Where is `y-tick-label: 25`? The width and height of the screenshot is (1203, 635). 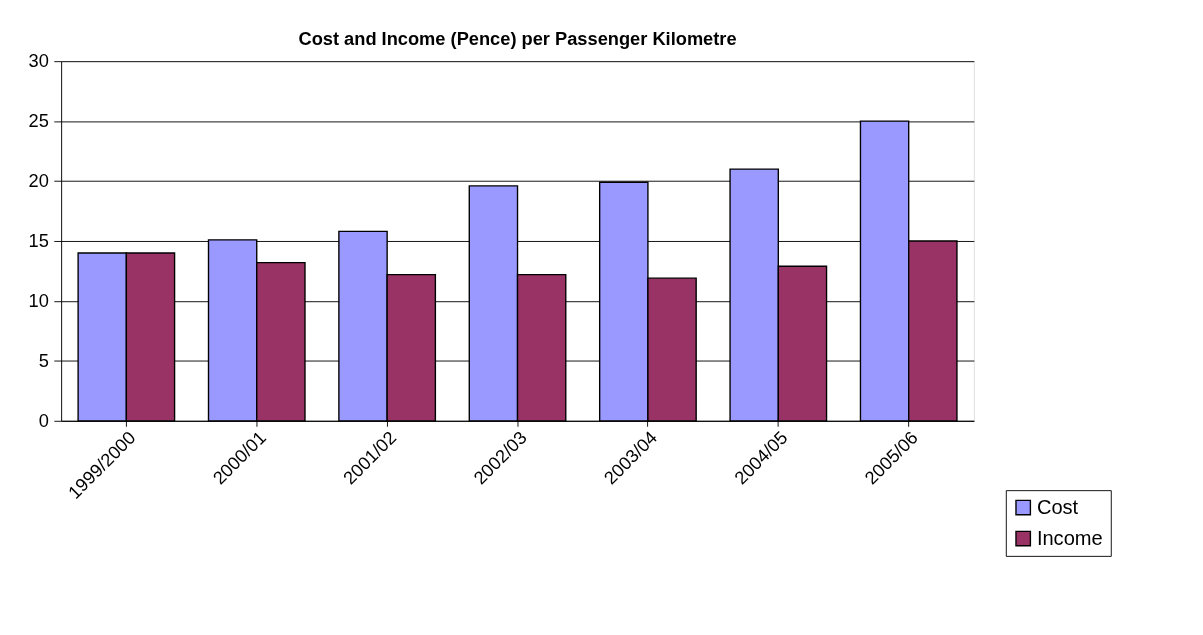
y-tick-label: 25 is located at coordinates (38, 121).